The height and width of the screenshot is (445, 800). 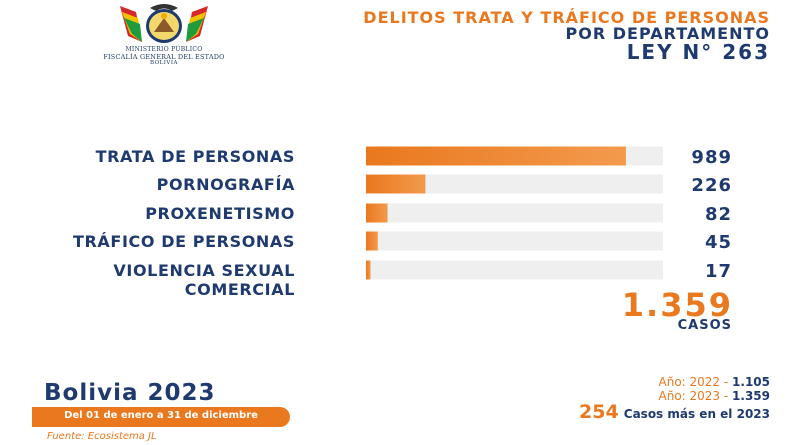 What do you see at coordinates (698, 52) in the screenshot?
I see `title-line-3: LEY N° 263` at bounding box center [698, 52].